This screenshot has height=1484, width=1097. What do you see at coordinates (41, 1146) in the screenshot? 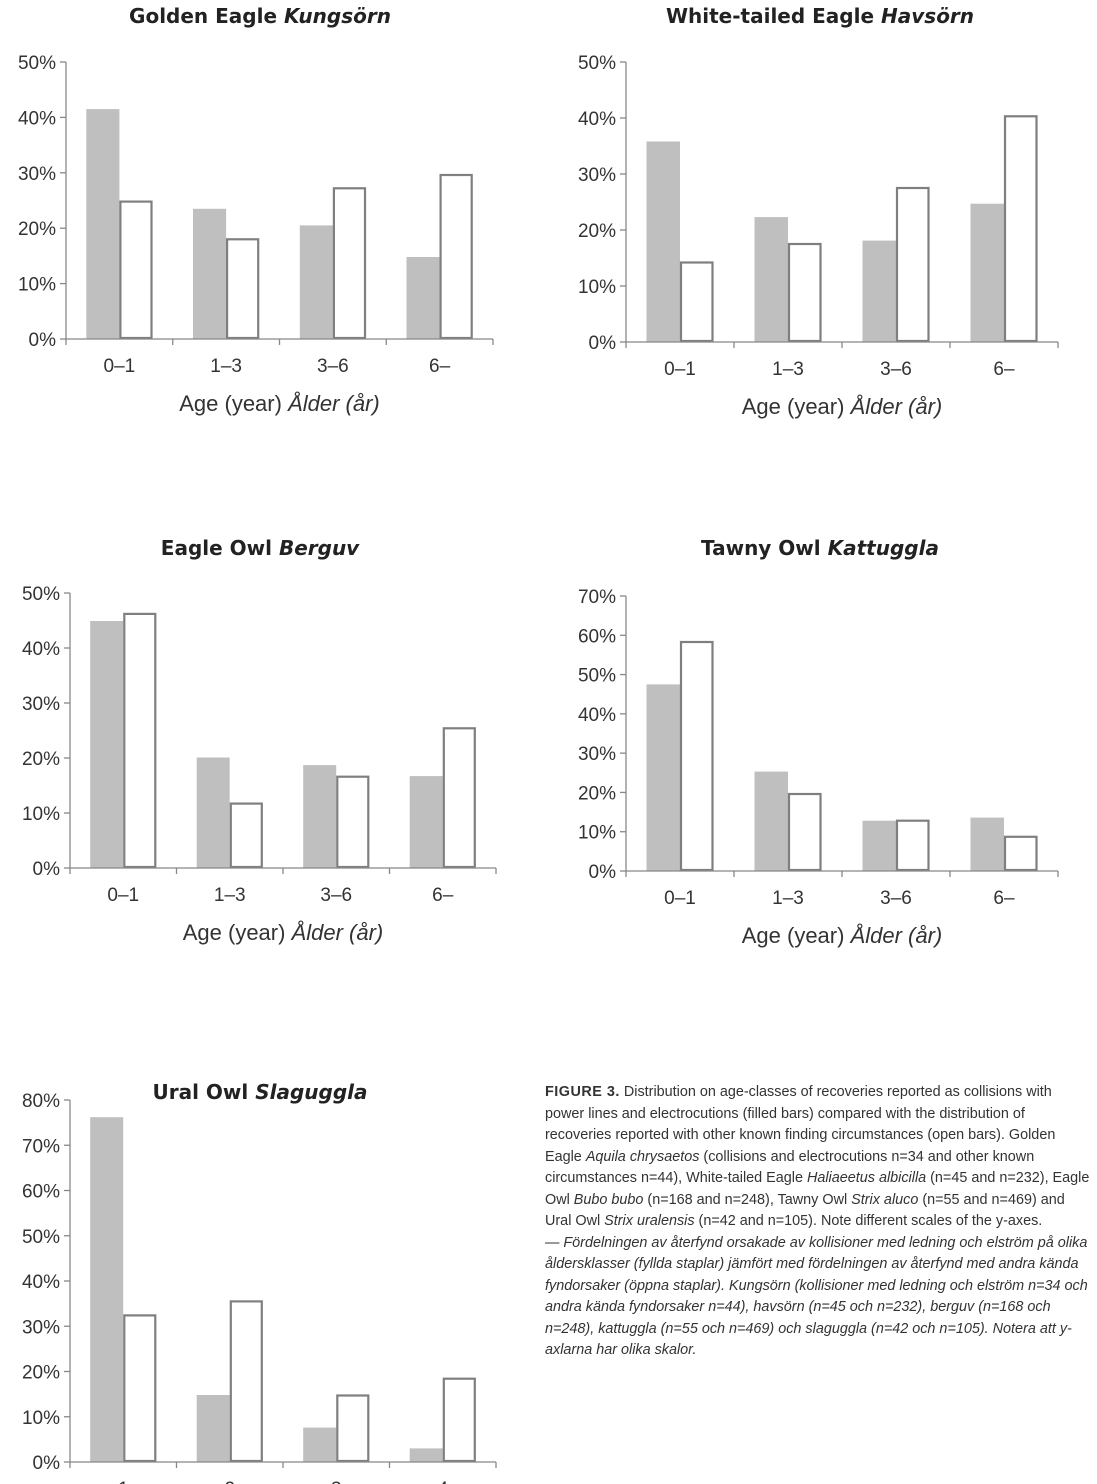
I see `y-tick-label: 70%` at bounding box center [41, 1146].